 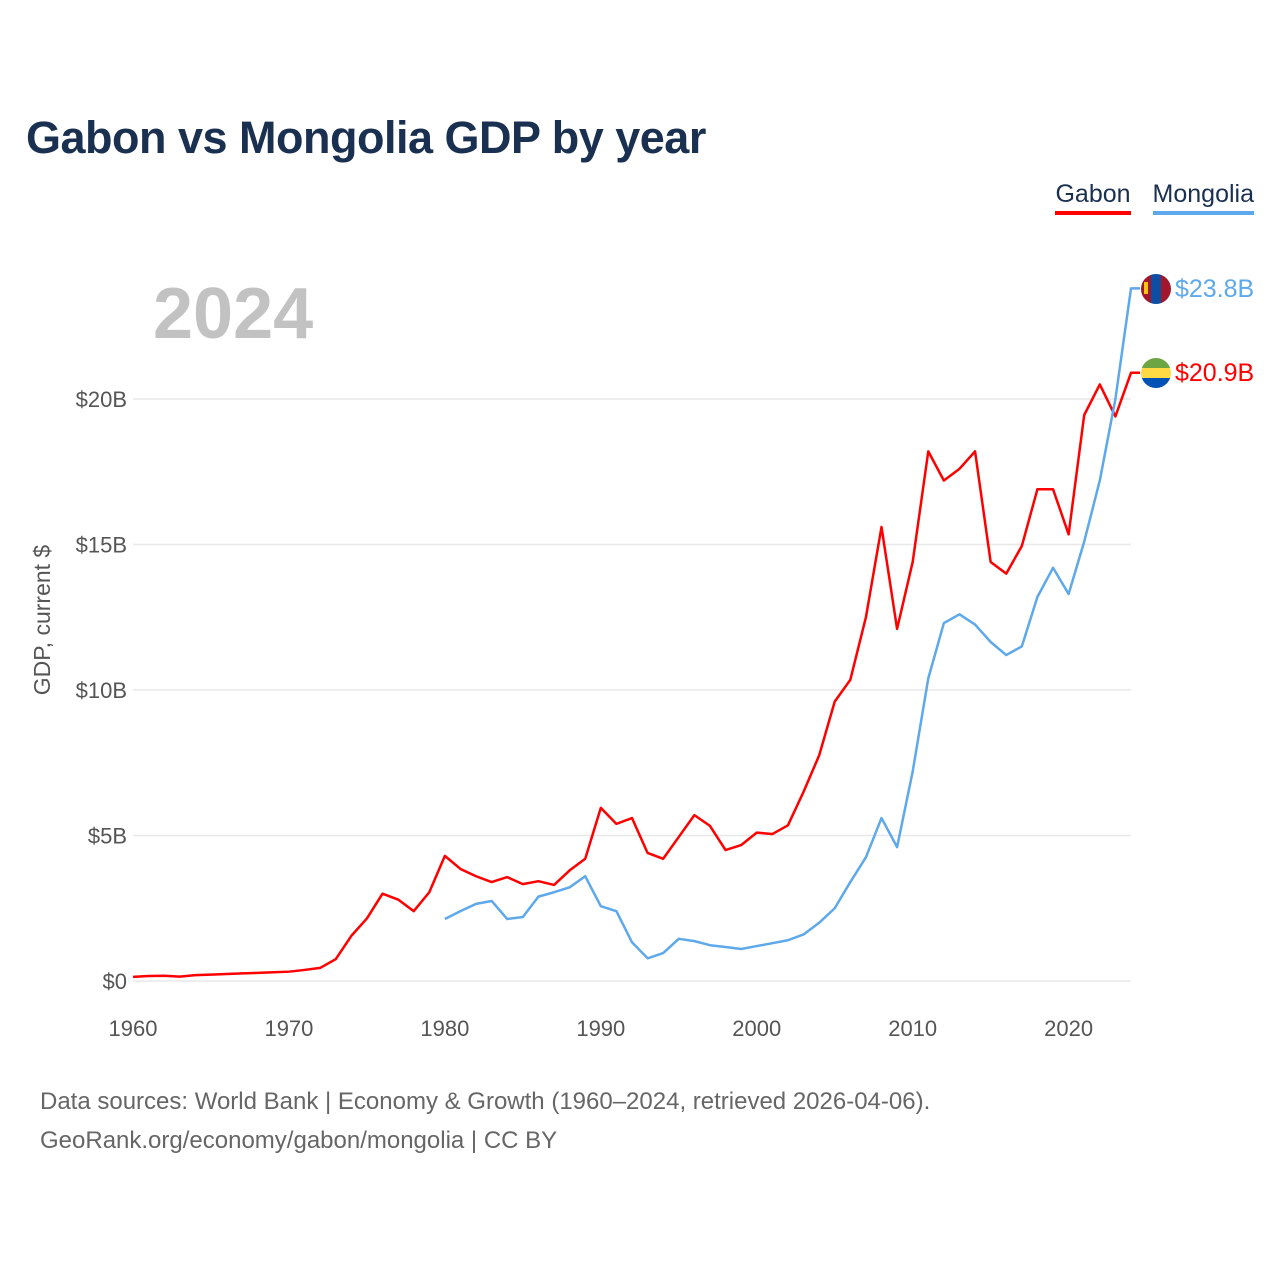 I want to click on y-tick-label: $5B, so click(x=107, y=836).